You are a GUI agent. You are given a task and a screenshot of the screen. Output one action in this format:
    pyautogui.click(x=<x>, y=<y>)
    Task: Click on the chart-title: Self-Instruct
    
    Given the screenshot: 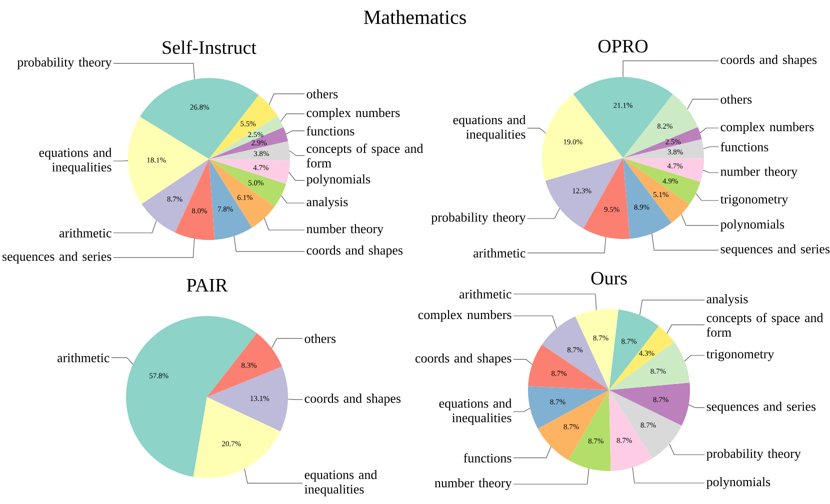 What is the action you would take?
    pyautogui.click(x=209, y=47)
    